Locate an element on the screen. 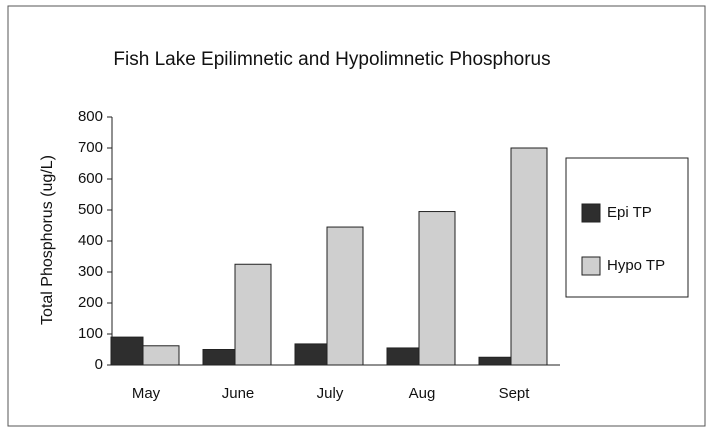  y-tick-label: 800 is located at coordinates (90, 116).